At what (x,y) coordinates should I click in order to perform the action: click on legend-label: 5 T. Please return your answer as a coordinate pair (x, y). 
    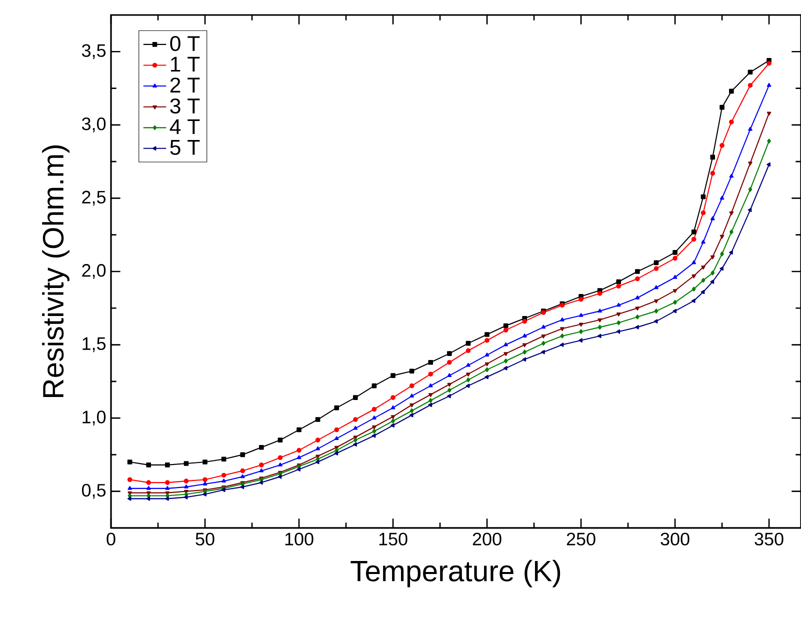
    Looking at the image, I should click on (185, 147).